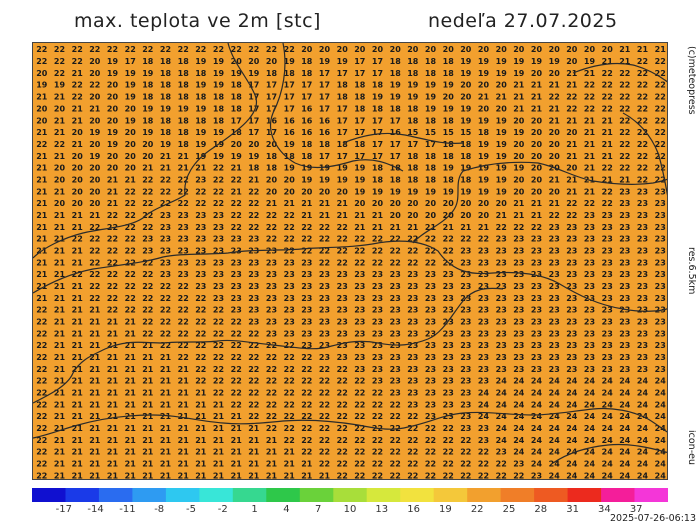 The width and height of the screenshot is (700, 525). What do you see at coordinates (509, 509) in the screenshot?
I see `legend-tick-label: 25` at bounding box center [509, 509].